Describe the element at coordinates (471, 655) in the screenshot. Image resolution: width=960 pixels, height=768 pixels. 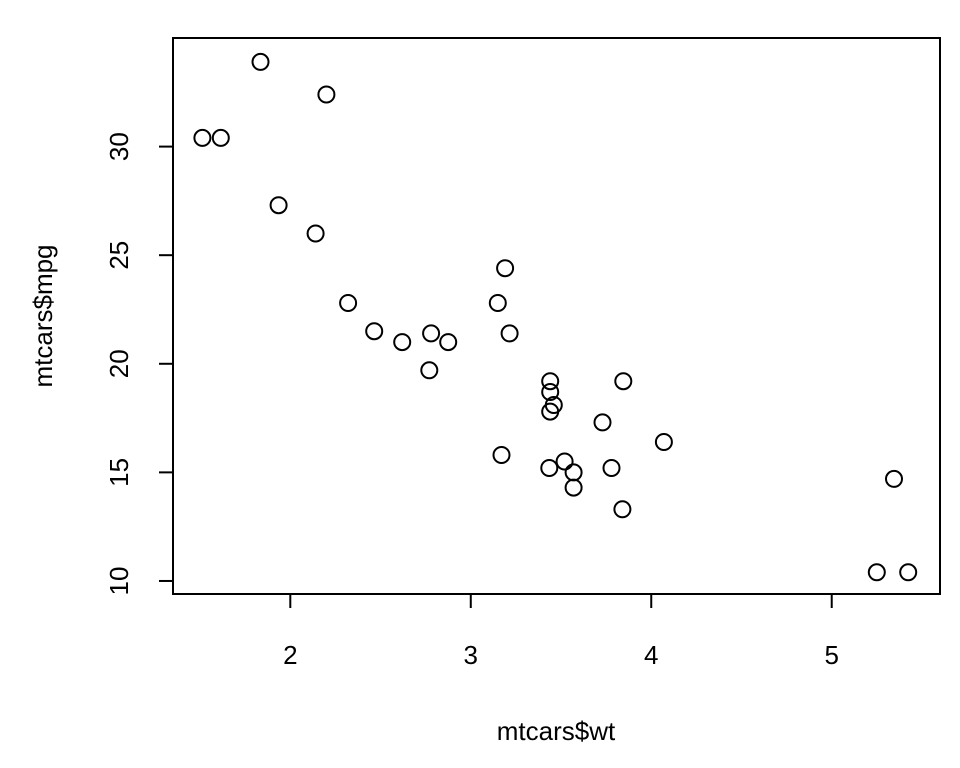
I see `x-tick-label: 3` at that location.